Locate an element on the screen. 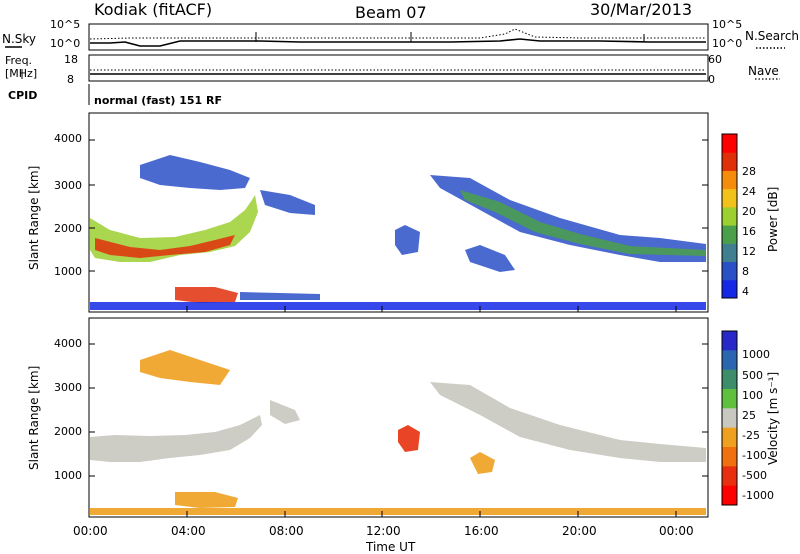 This screenshot has height=554, width=800. power-cb-20: 20 is located at coordinates (749, 211).